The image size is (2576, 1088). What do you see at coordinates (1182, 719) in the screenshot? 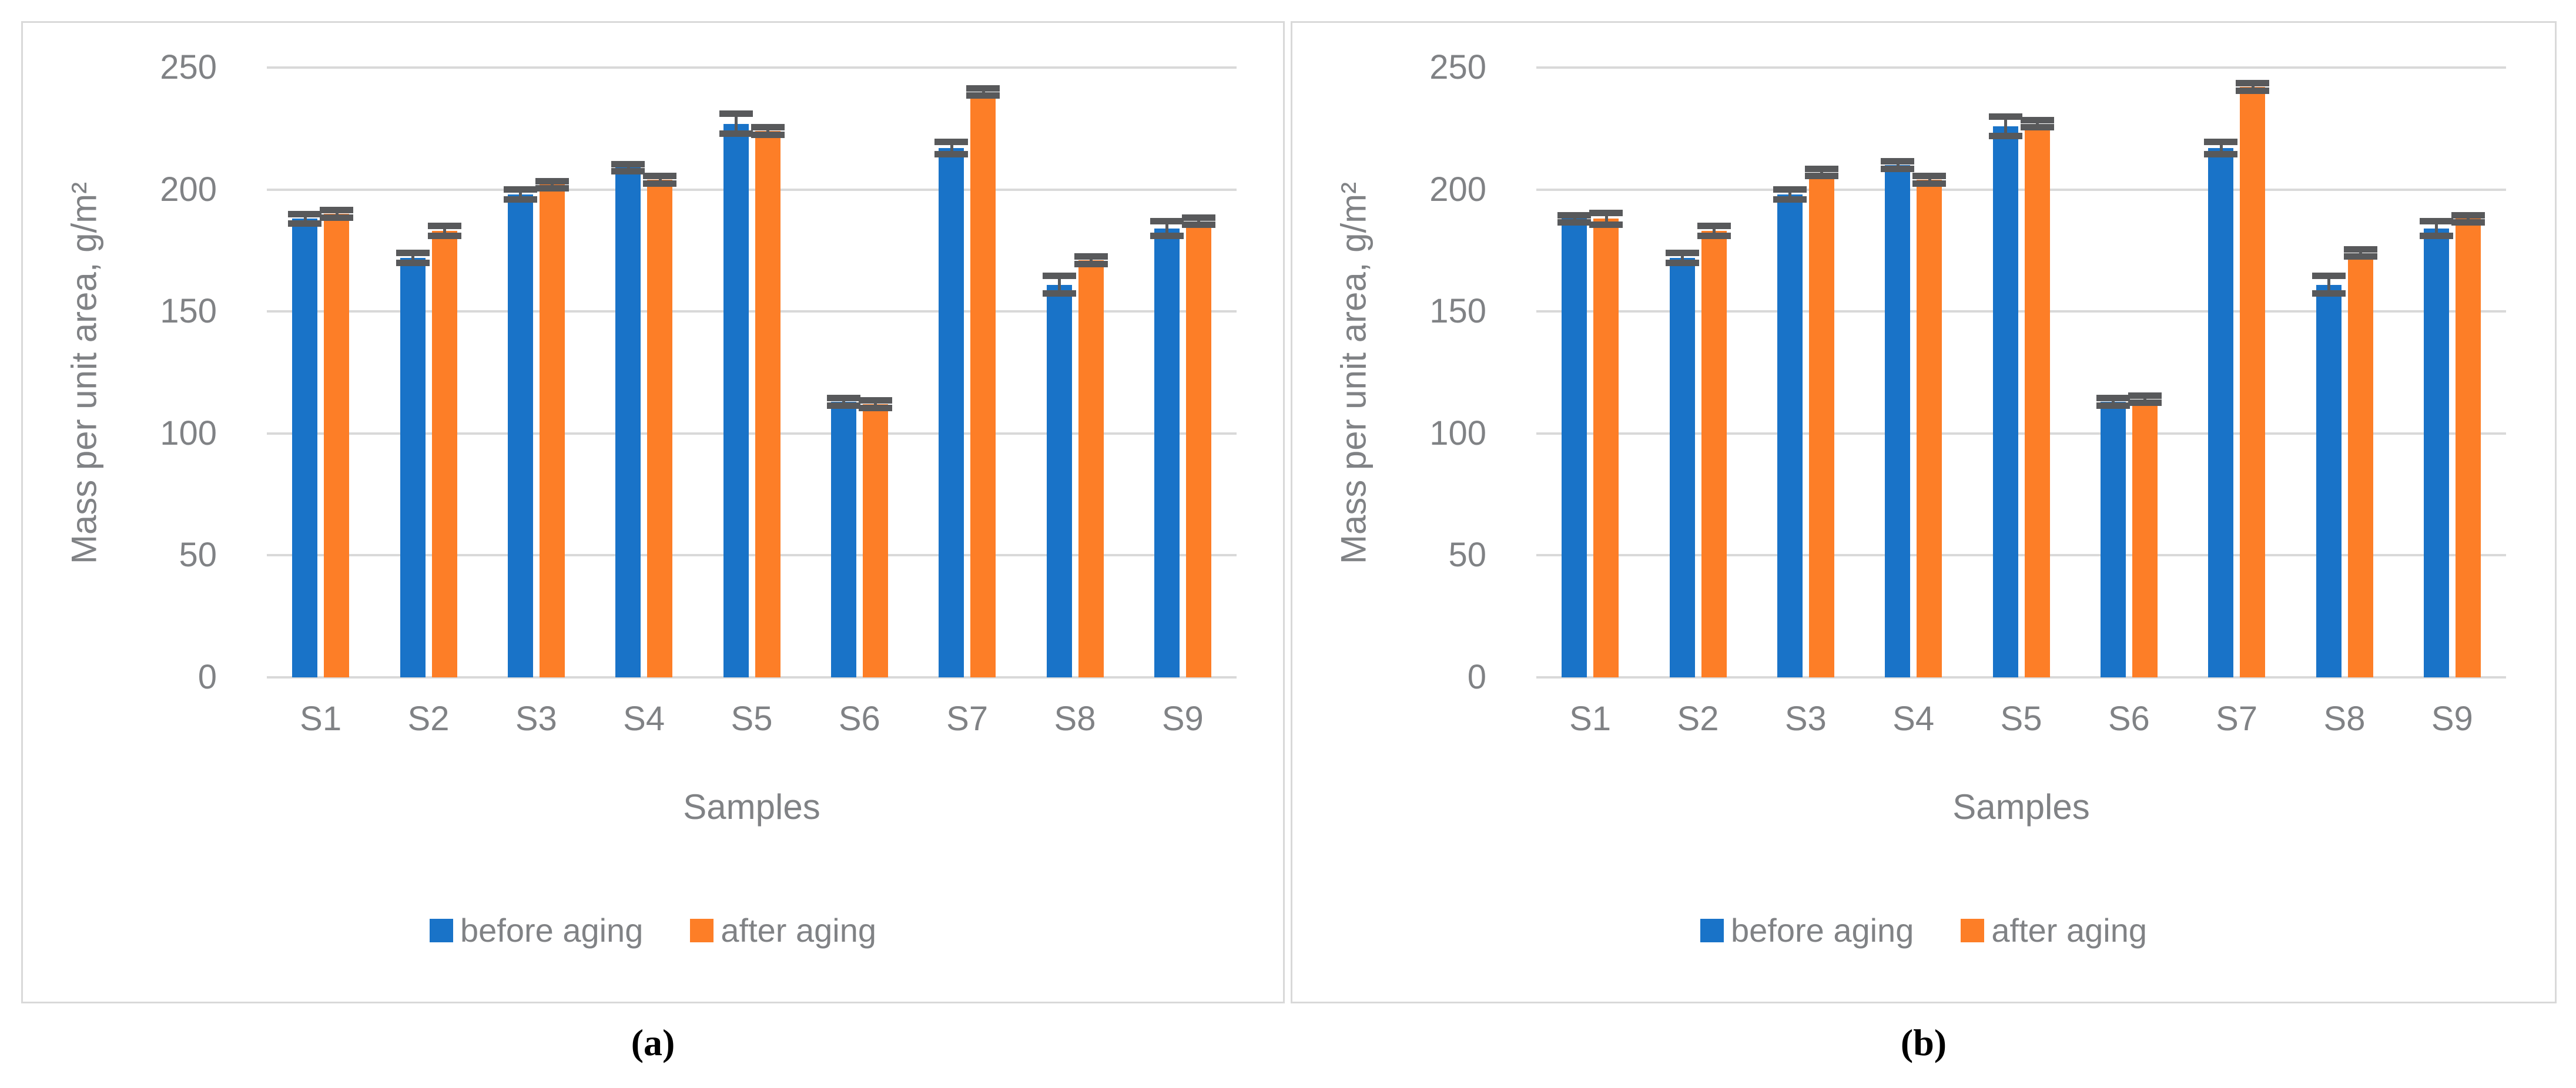
I see `x-tick-label-S9: S9` at bounding box center [1182, 719].